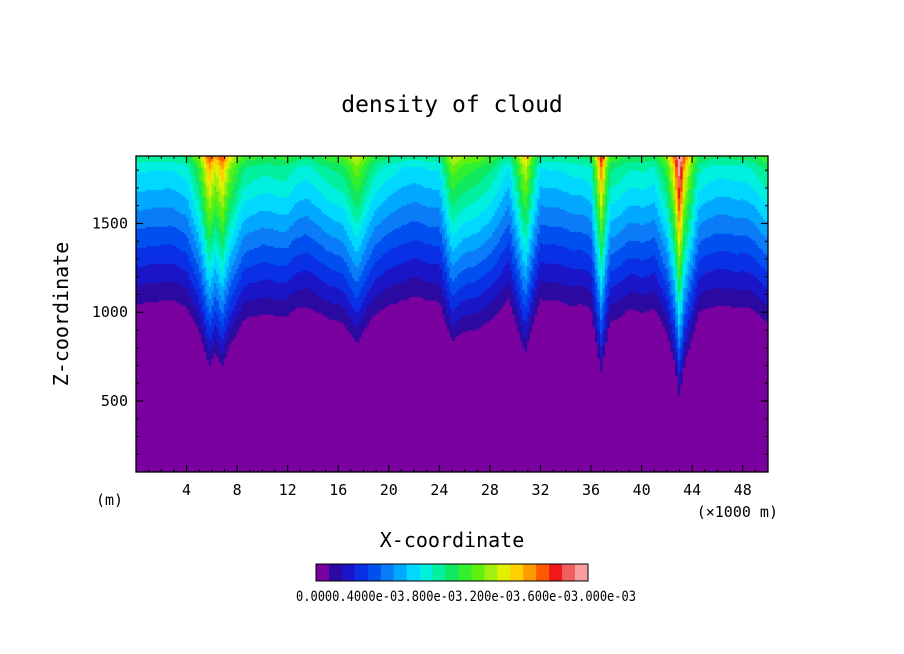 The image size is (904, 654). I want to click on y-axis-label: Z-coordinate, so click(61, 314).